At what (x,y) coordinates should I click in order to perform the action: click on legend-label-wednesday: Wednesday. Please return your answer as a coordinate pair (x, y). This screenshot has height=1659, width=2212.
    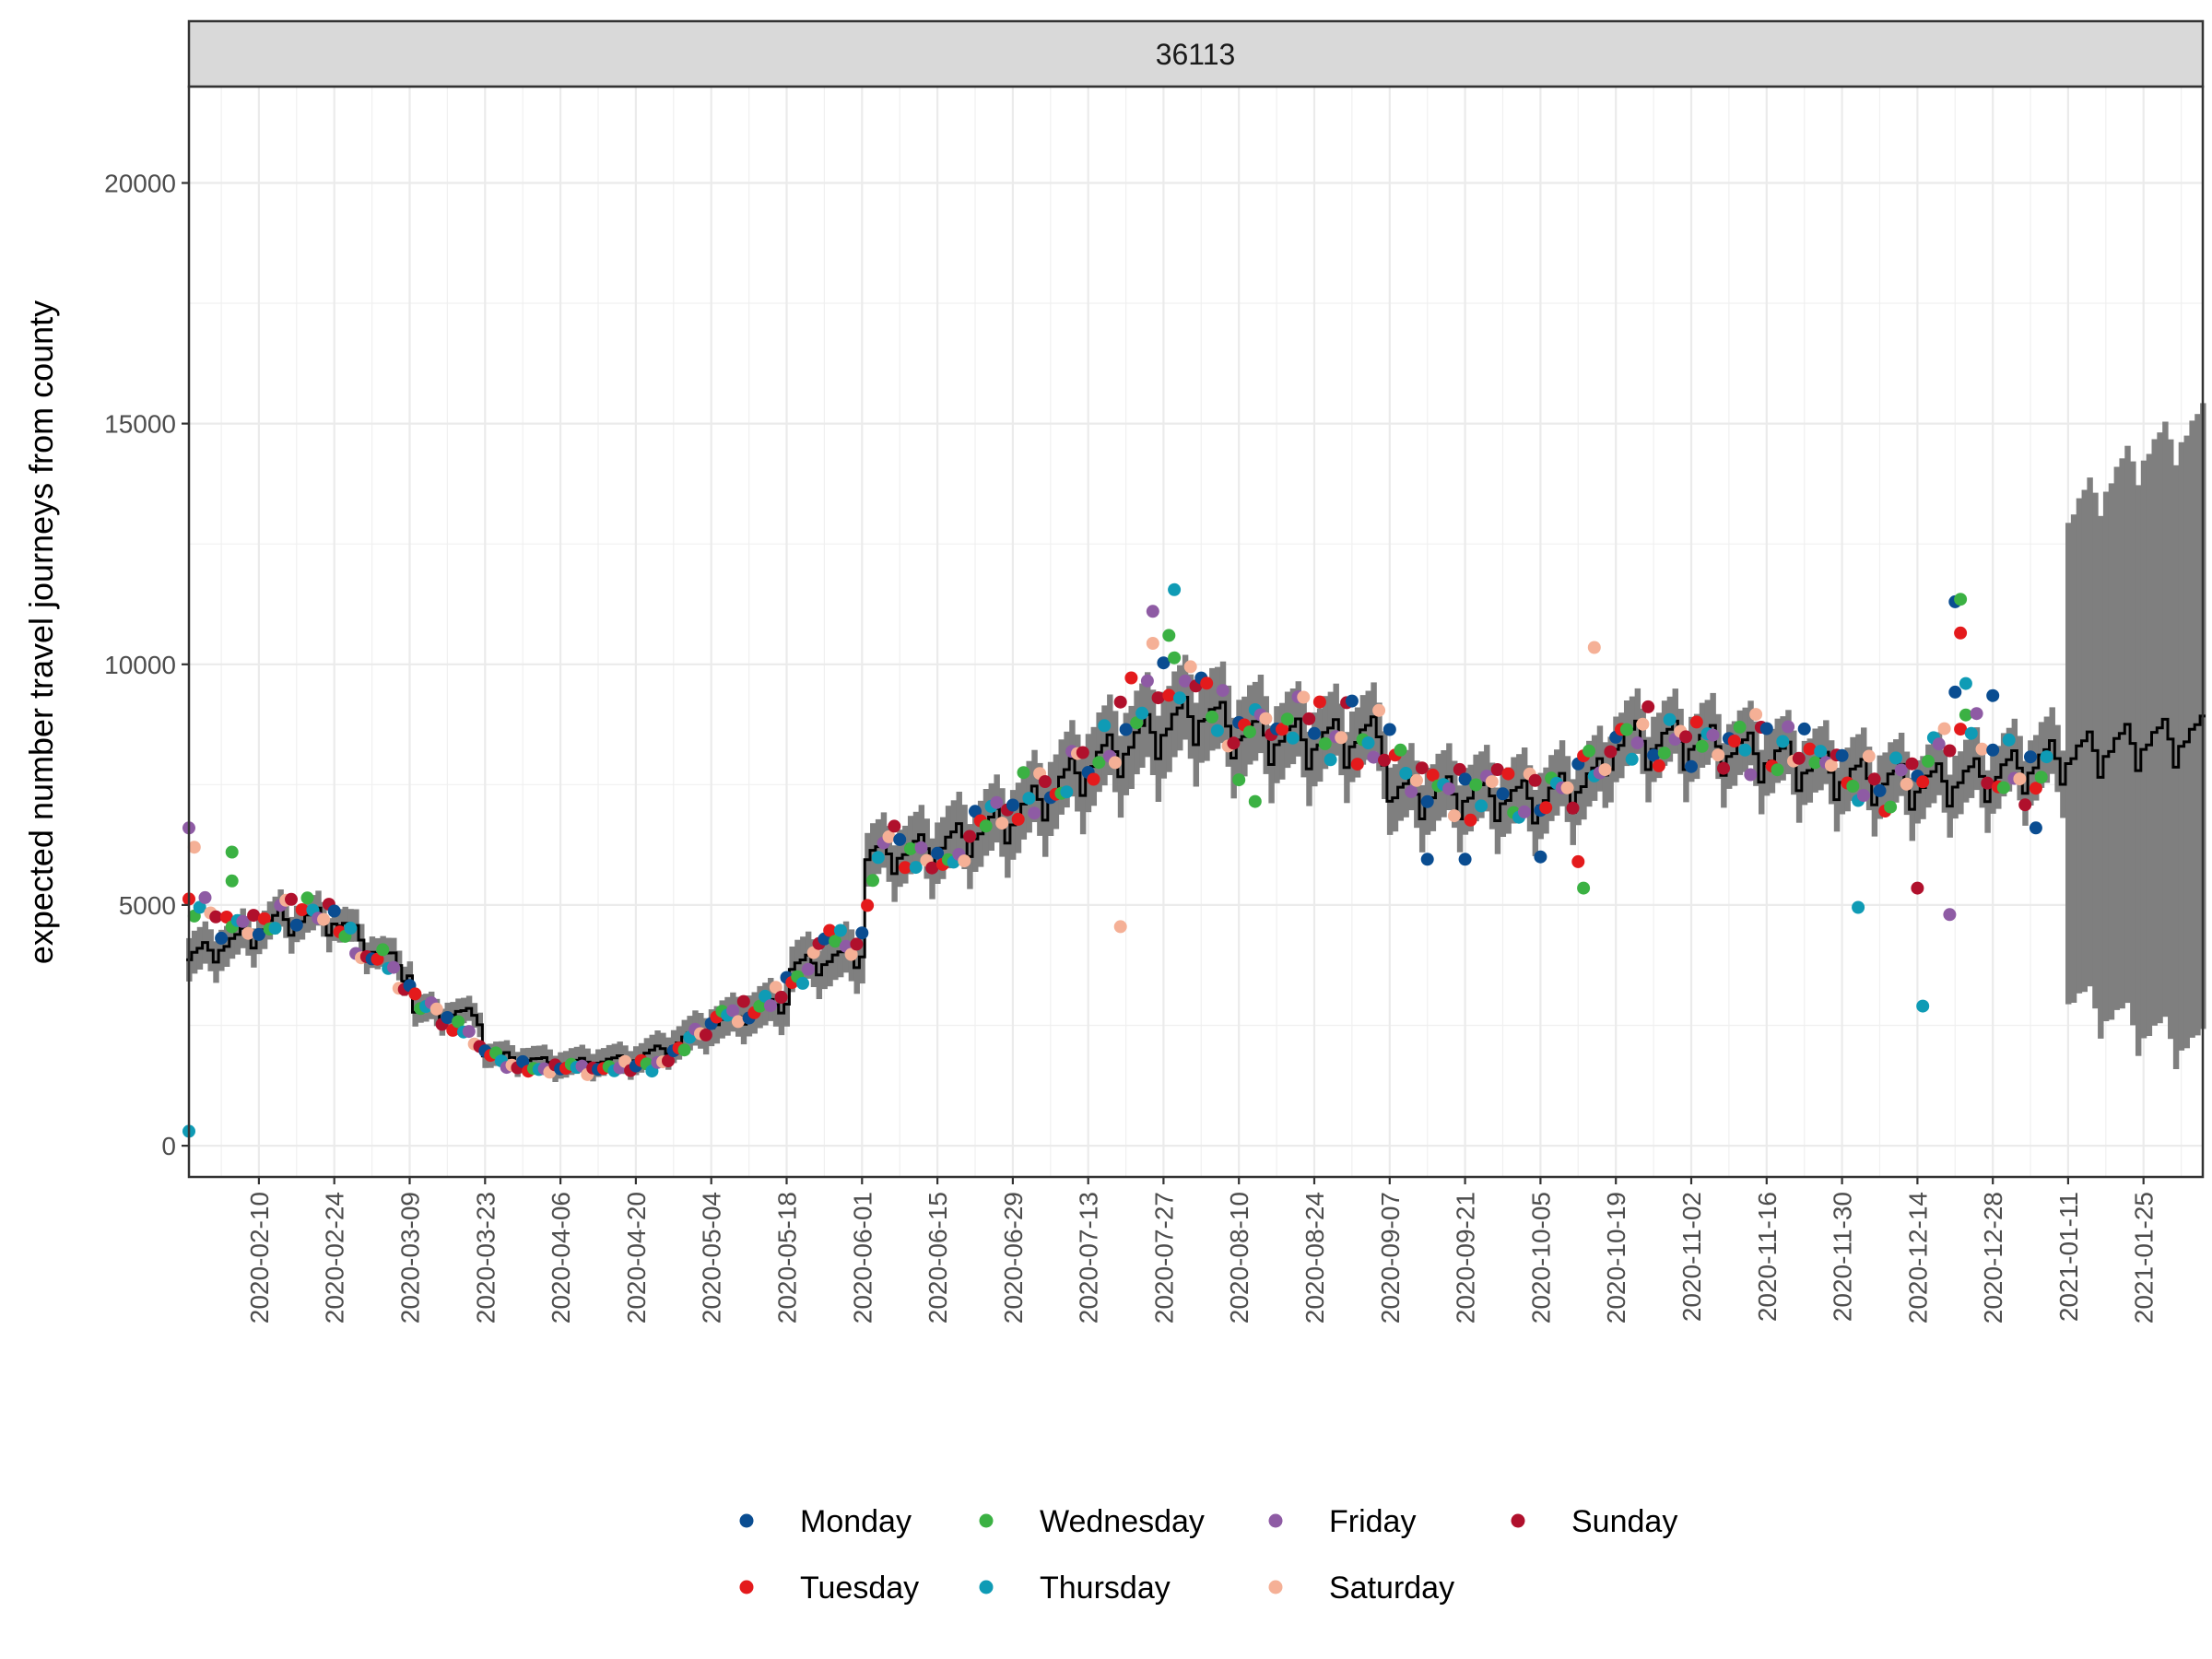
    Looking at the image, I should click on (1122, 1521).